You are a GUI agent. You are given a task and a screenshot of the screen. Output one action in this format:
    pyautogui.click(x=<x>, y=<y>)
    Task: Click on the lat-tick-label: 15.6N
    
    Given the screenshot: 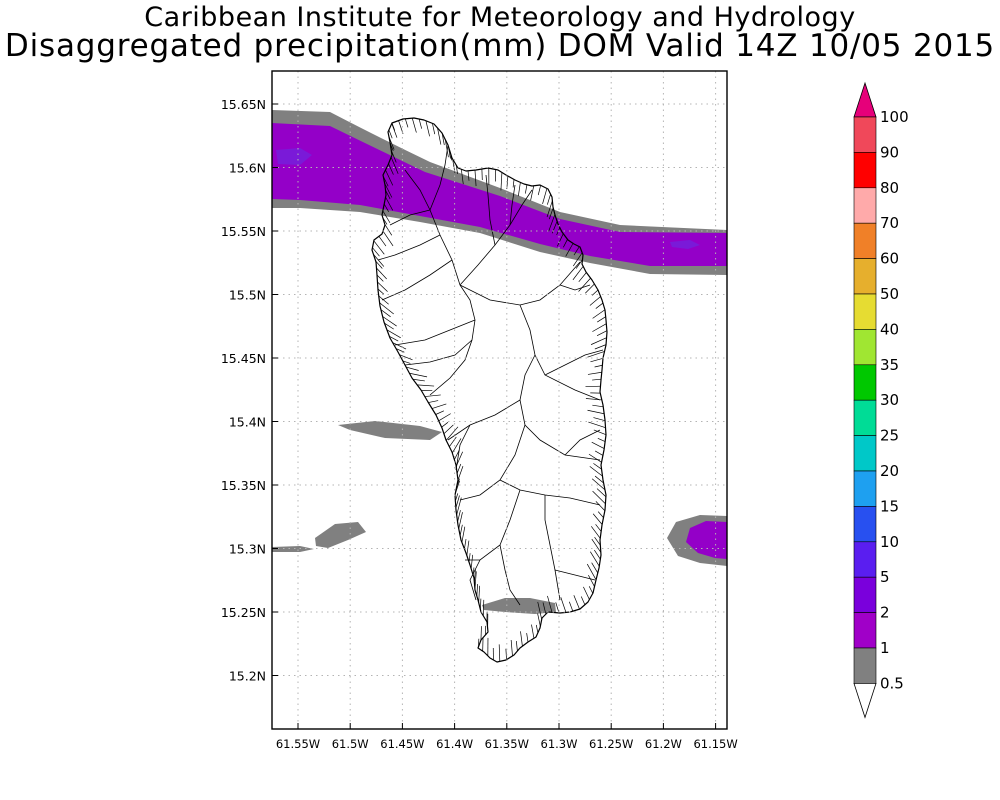 What is the action you would take?
    pyautogui.click(x=247, y=168)
    